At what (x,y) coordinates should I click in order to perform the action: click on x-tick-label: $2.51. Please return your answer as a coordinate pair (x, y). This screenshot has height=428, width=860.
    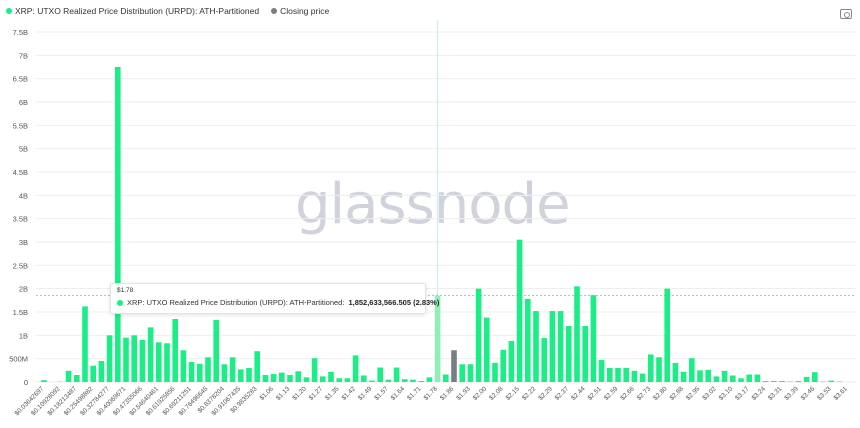
    Looking at the image, I should click on (595, 393).